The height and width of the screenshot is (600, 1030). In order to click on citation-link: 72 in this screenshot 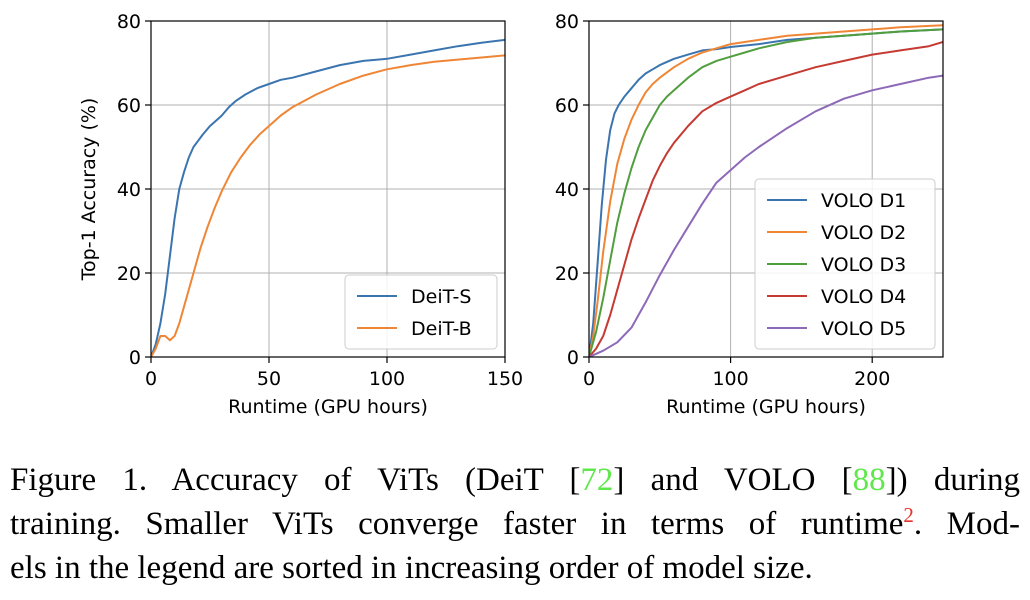, I will do `click(597, 480)`.